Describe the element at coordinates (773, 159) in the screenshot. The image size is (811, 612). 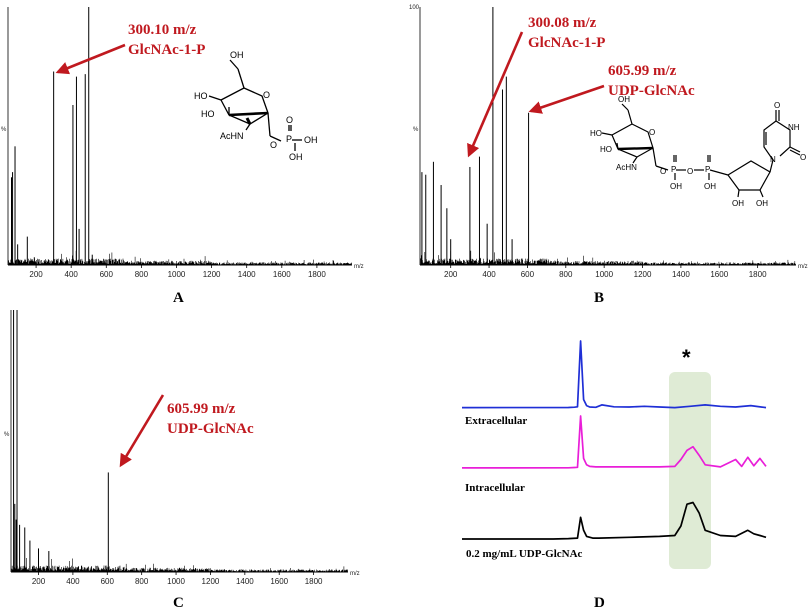
I see `chem-label: N` at that location.